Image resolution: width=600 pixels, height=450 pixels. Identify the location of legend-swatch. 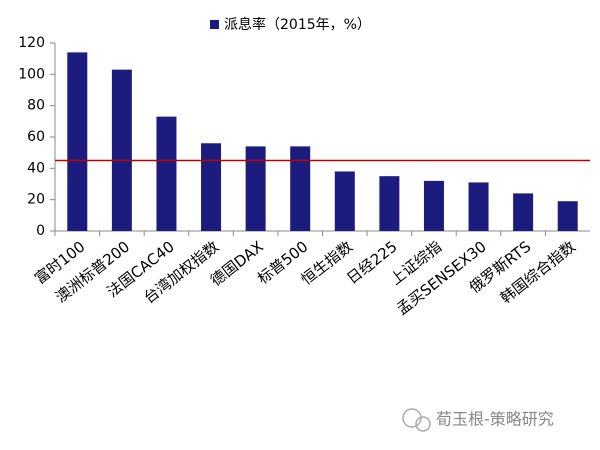
(214, 24).